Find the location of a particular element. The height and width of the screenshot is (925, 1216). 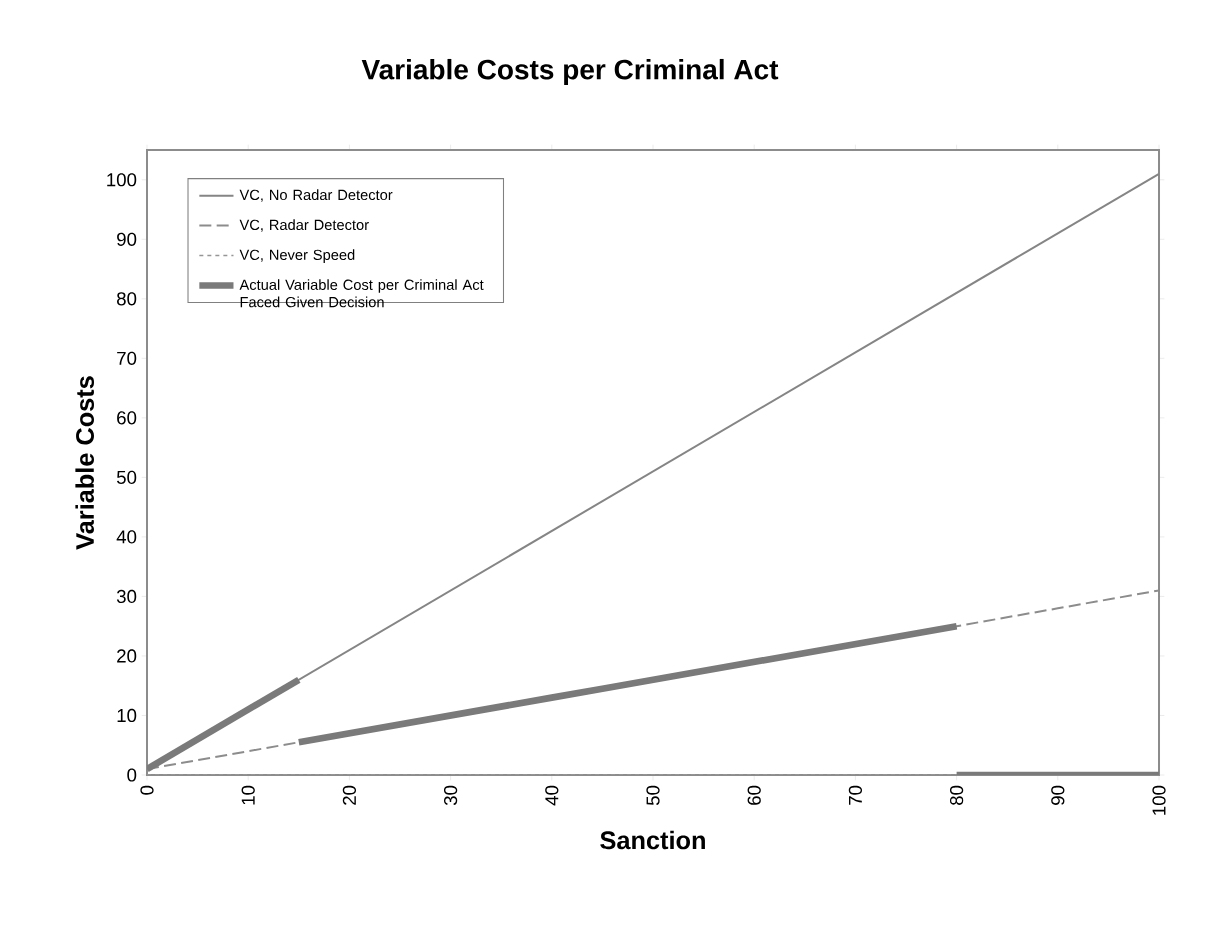

x-tick-label: 40 is located at coordinates (552, 795).